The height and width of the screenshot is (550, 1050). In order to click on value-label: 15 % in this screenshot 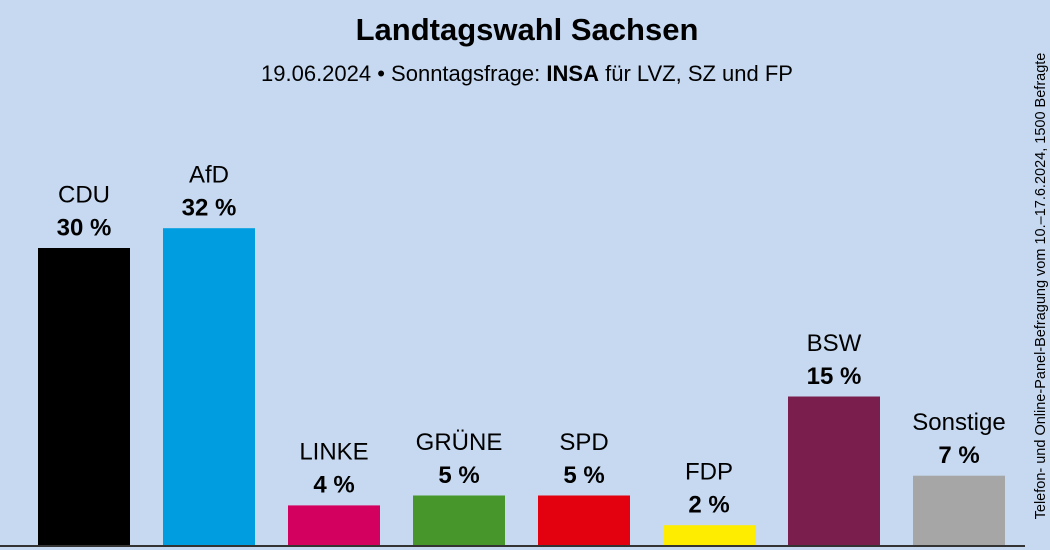, I will do `click(834, 376)`.